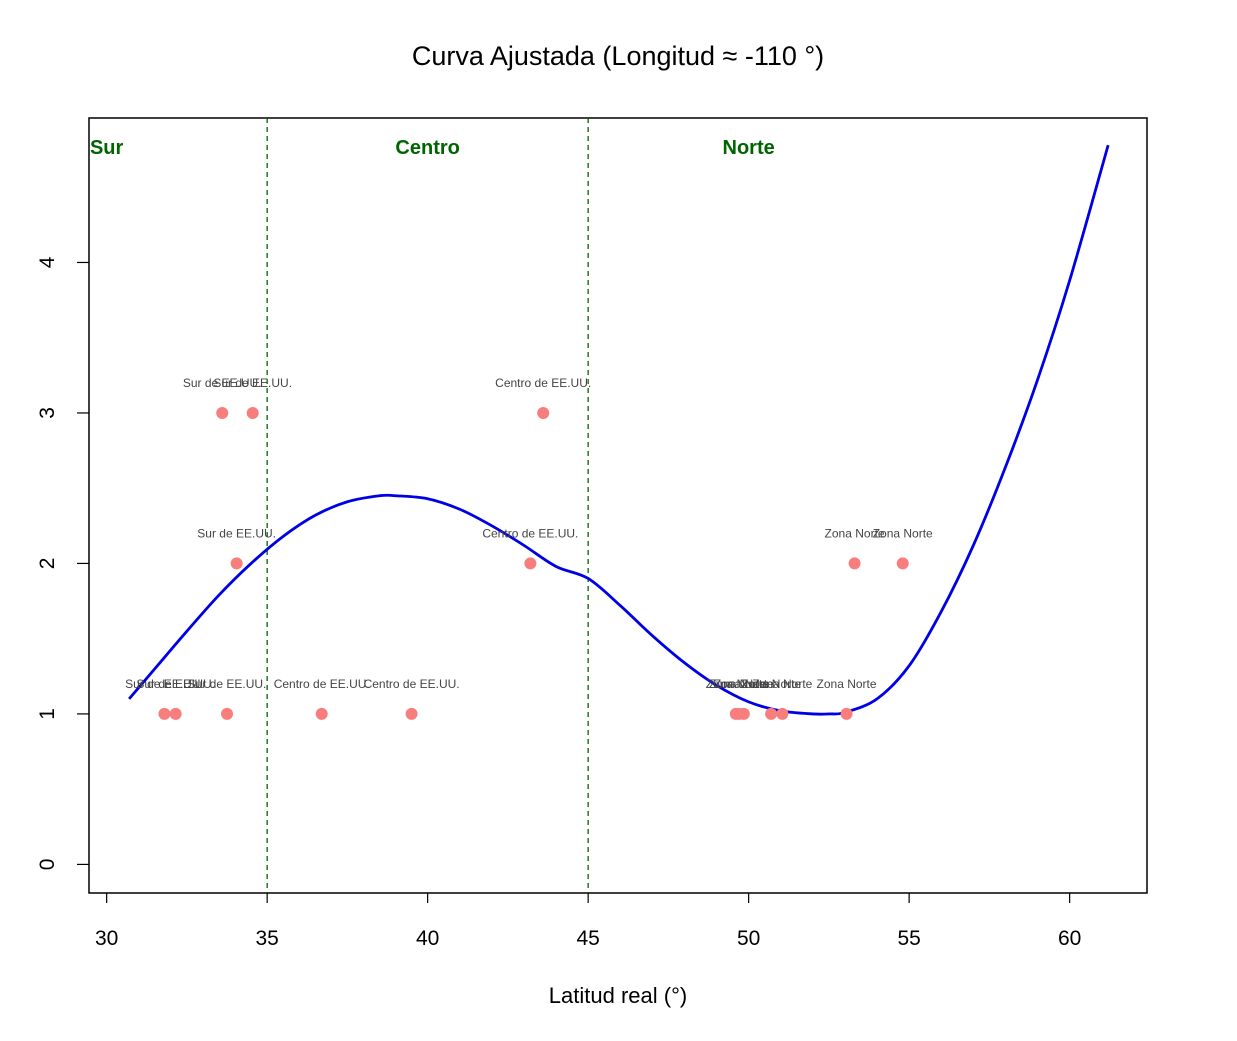 This screenshot has width=1237, height=1041. What do you see at coordinates (427, 148) in the screenshot?
I see `region-label: Centro` at bounding box center [427, 148].